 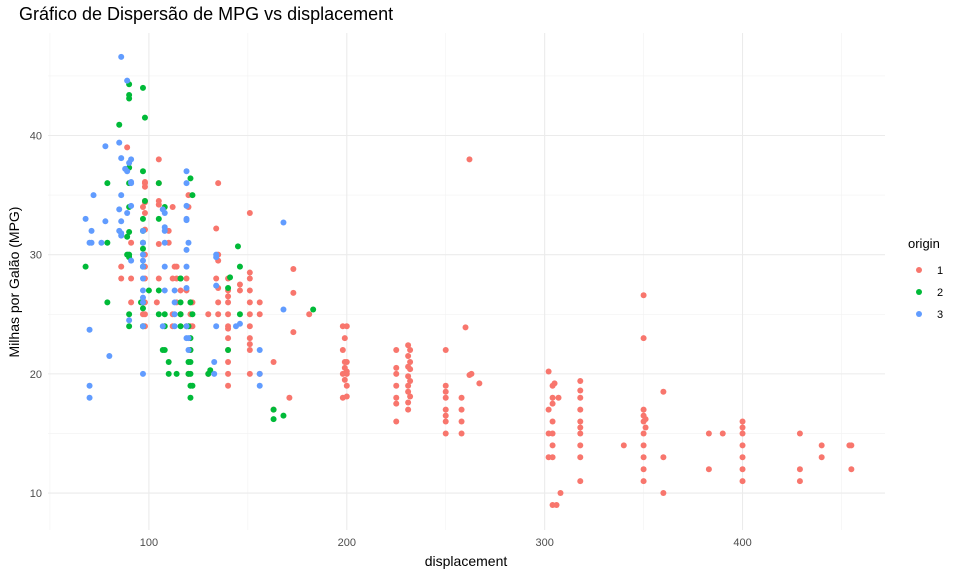 I want to click on legend-label-1: 1, so click(x=940, y=271).